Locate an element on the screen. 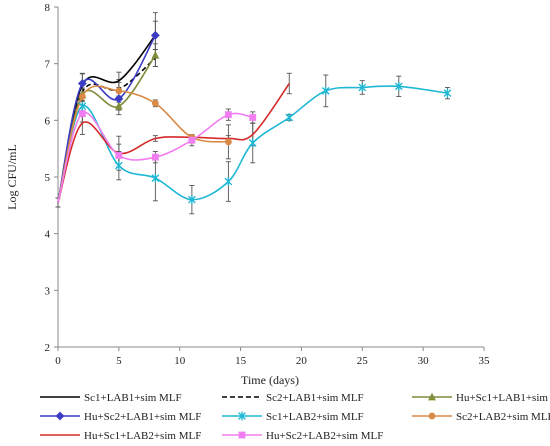 The image size is (550, 446). x-tick-label: 35 is located at coordinates (485, 361).